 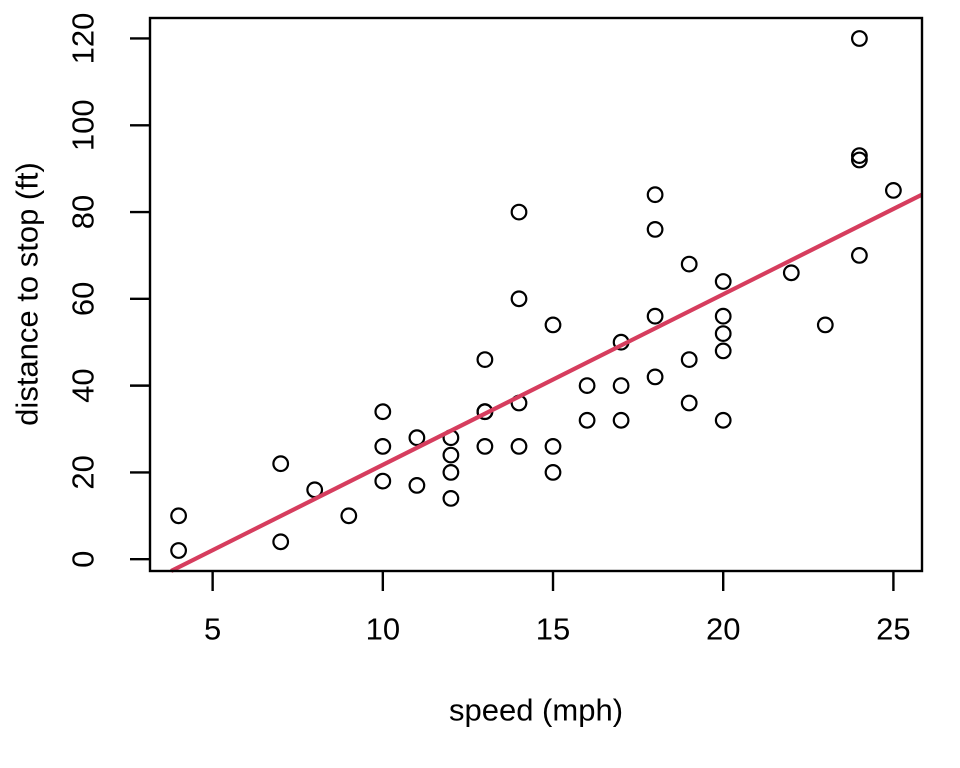 I want to click on x-tick-label: 20, so click(x=723, y=629).